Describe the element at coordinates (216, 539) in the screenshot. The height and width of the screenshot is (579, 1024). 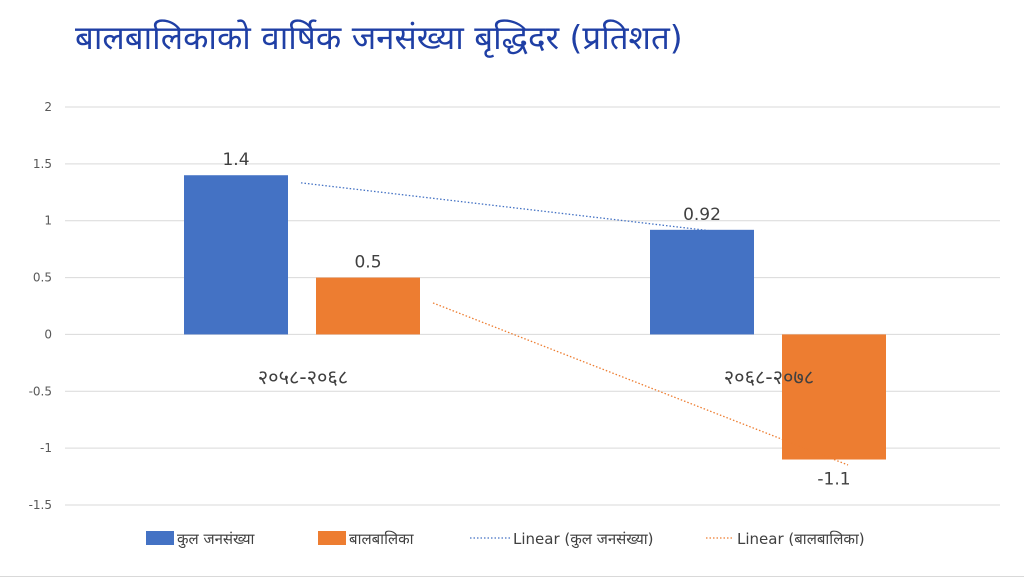
I see `legend-label: कुल जनसंख्या` at that location.